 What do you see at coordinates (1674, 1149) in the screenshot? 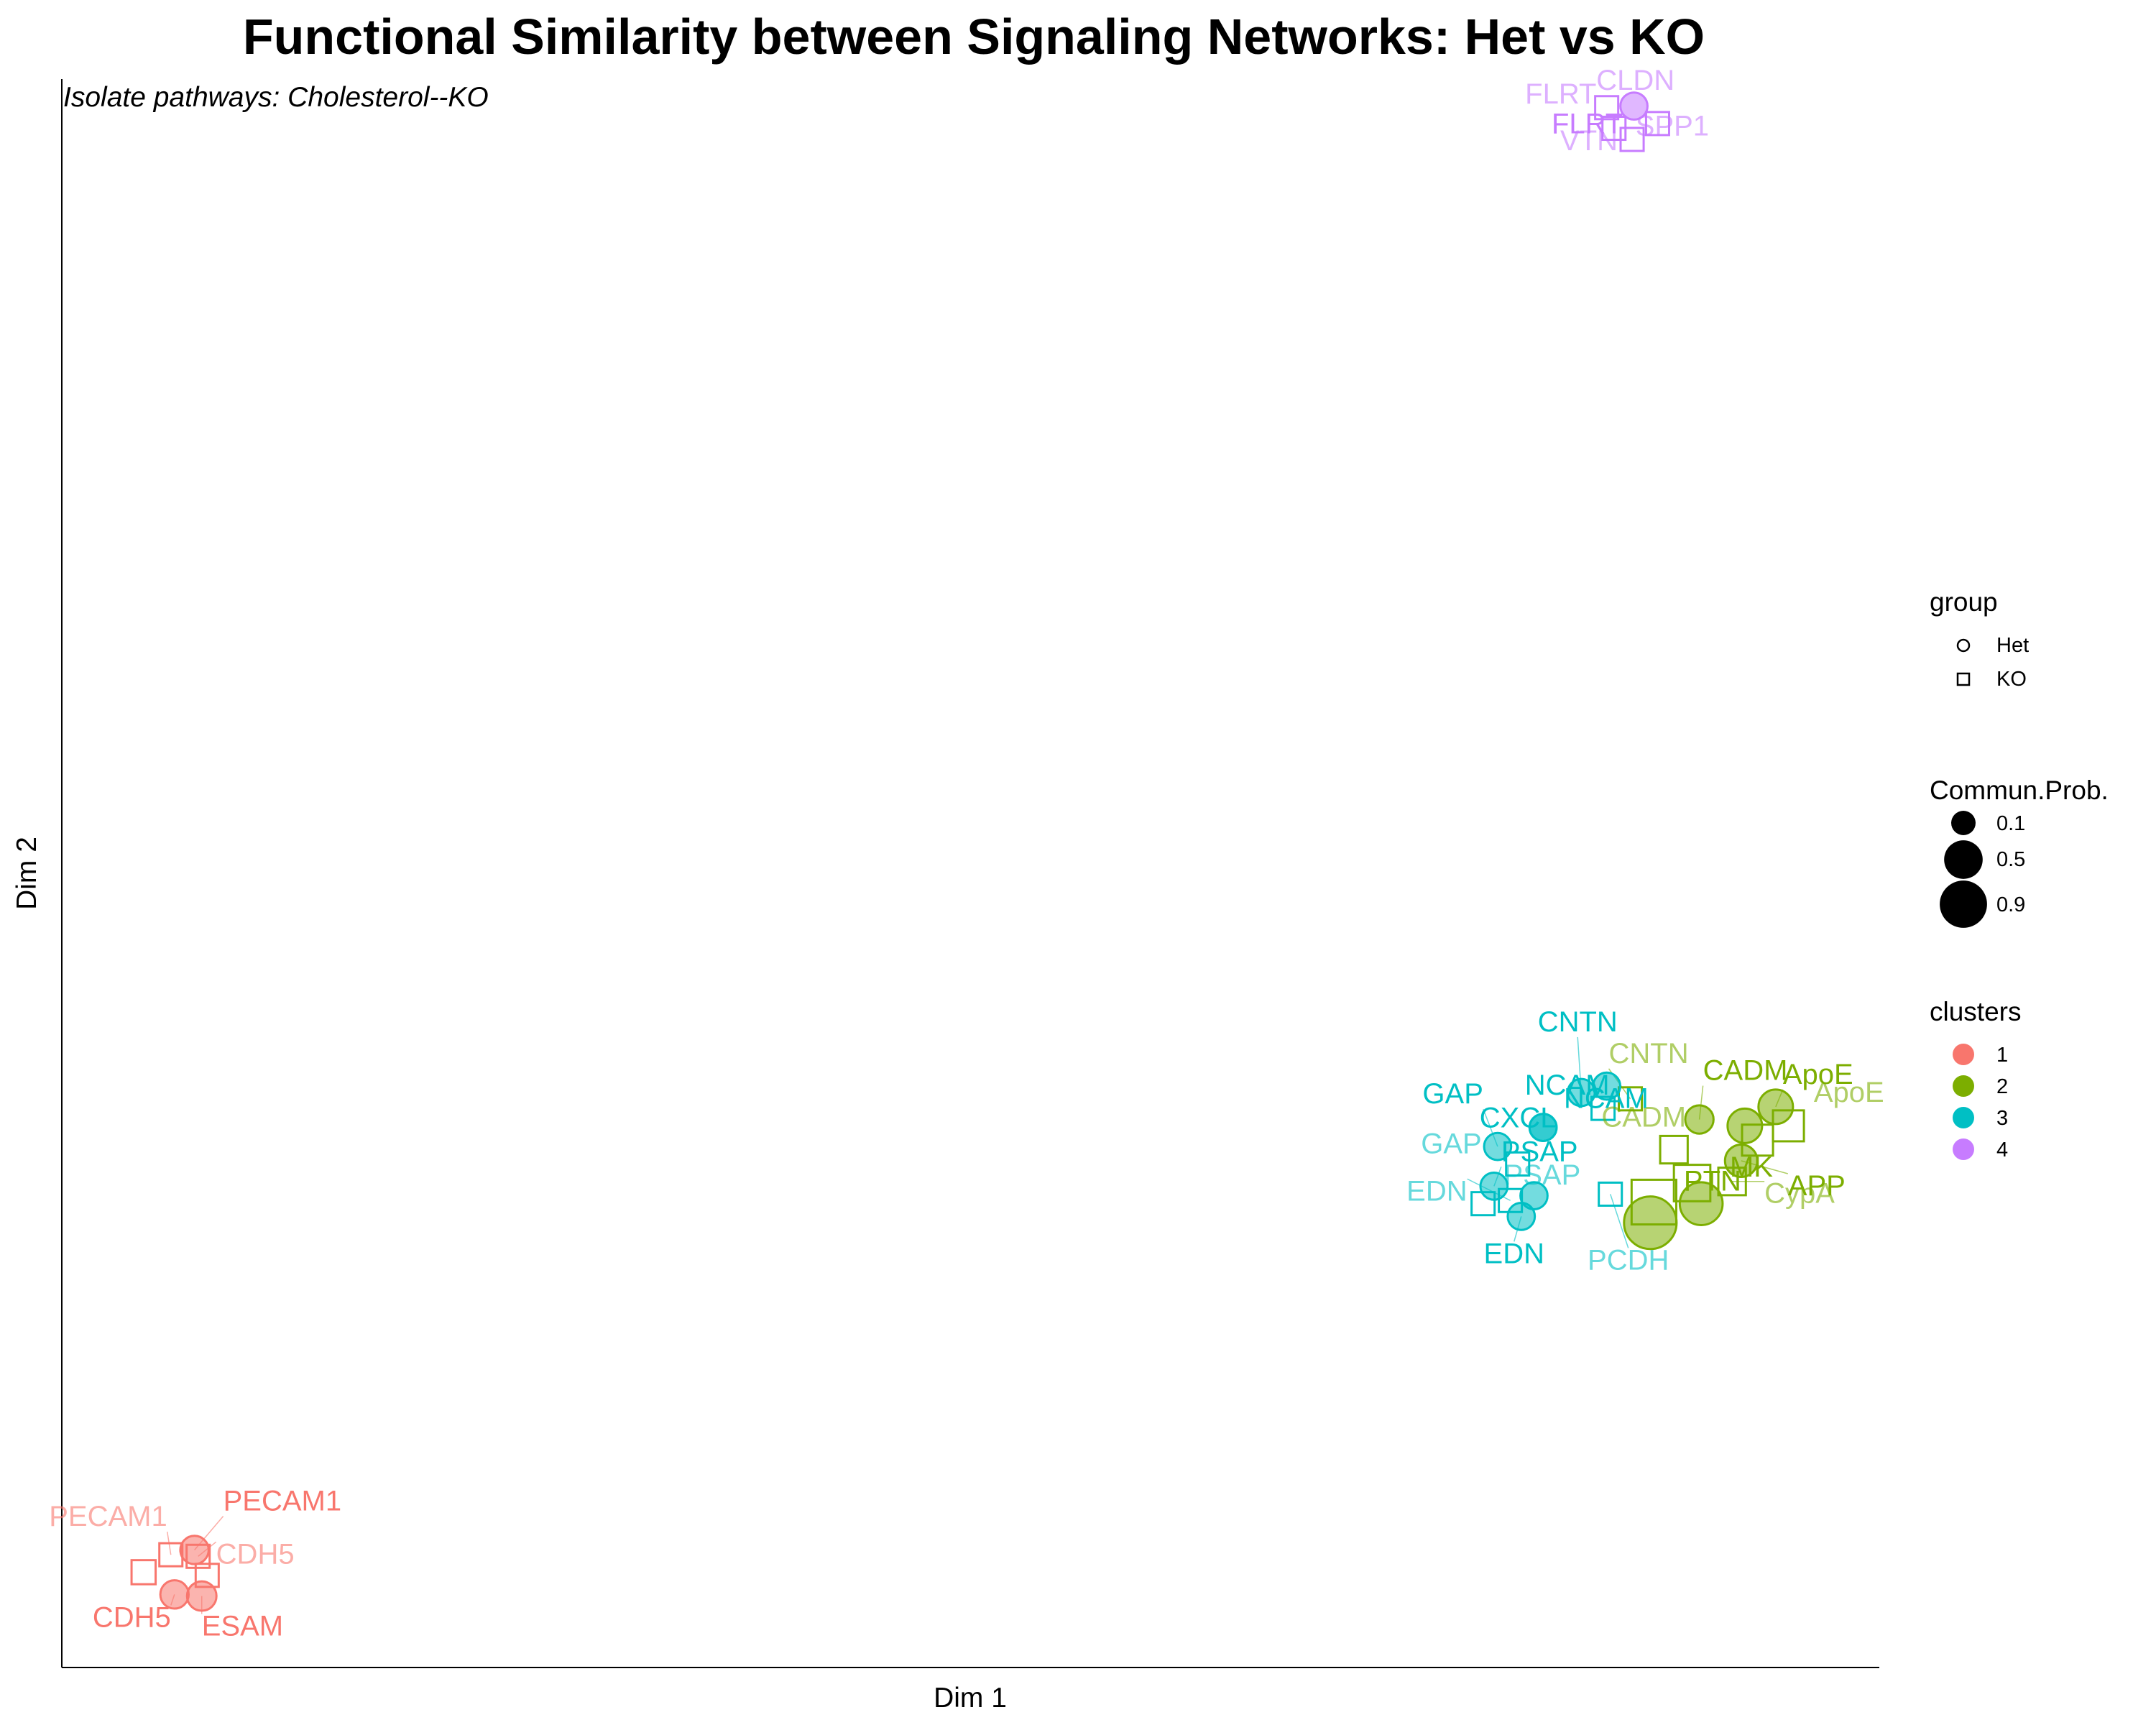
I see `scatter-point-cadm-ko` at bounding box center [1674, 1149].